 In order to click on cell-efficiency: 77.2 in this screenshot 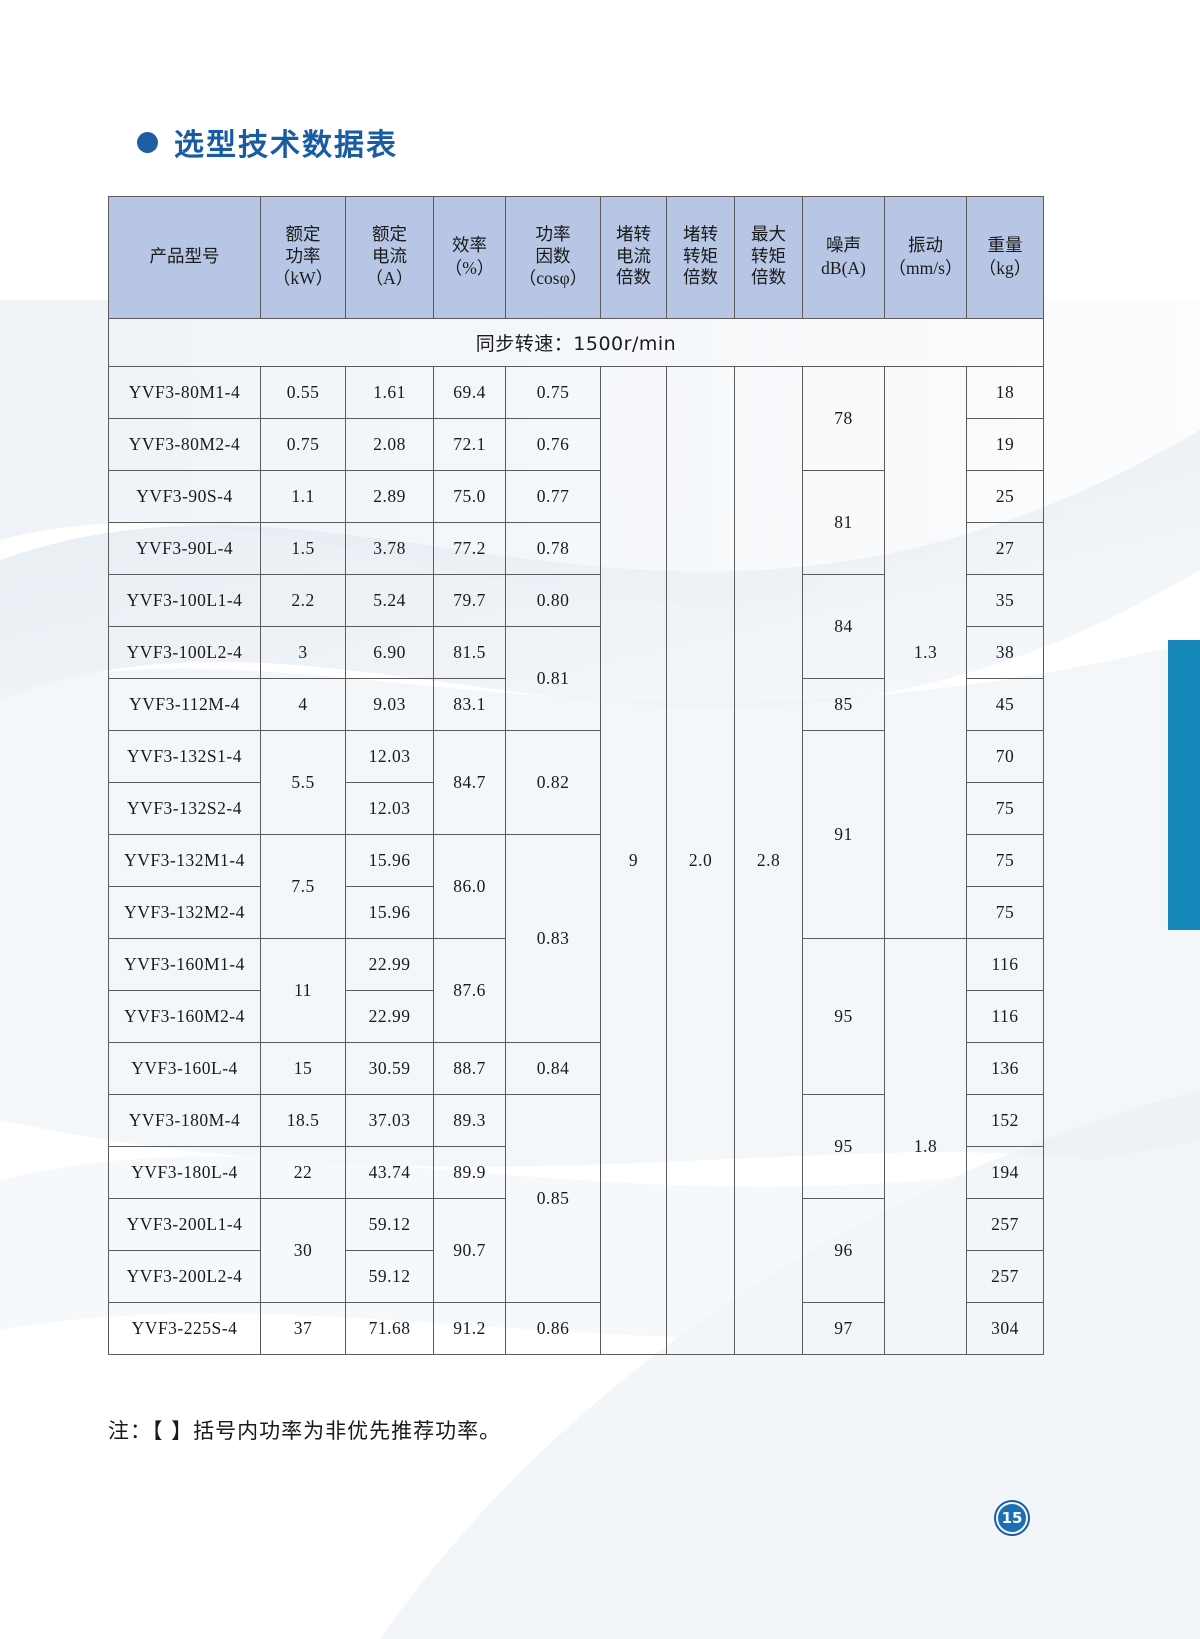, I will do `click(469, 548)`.